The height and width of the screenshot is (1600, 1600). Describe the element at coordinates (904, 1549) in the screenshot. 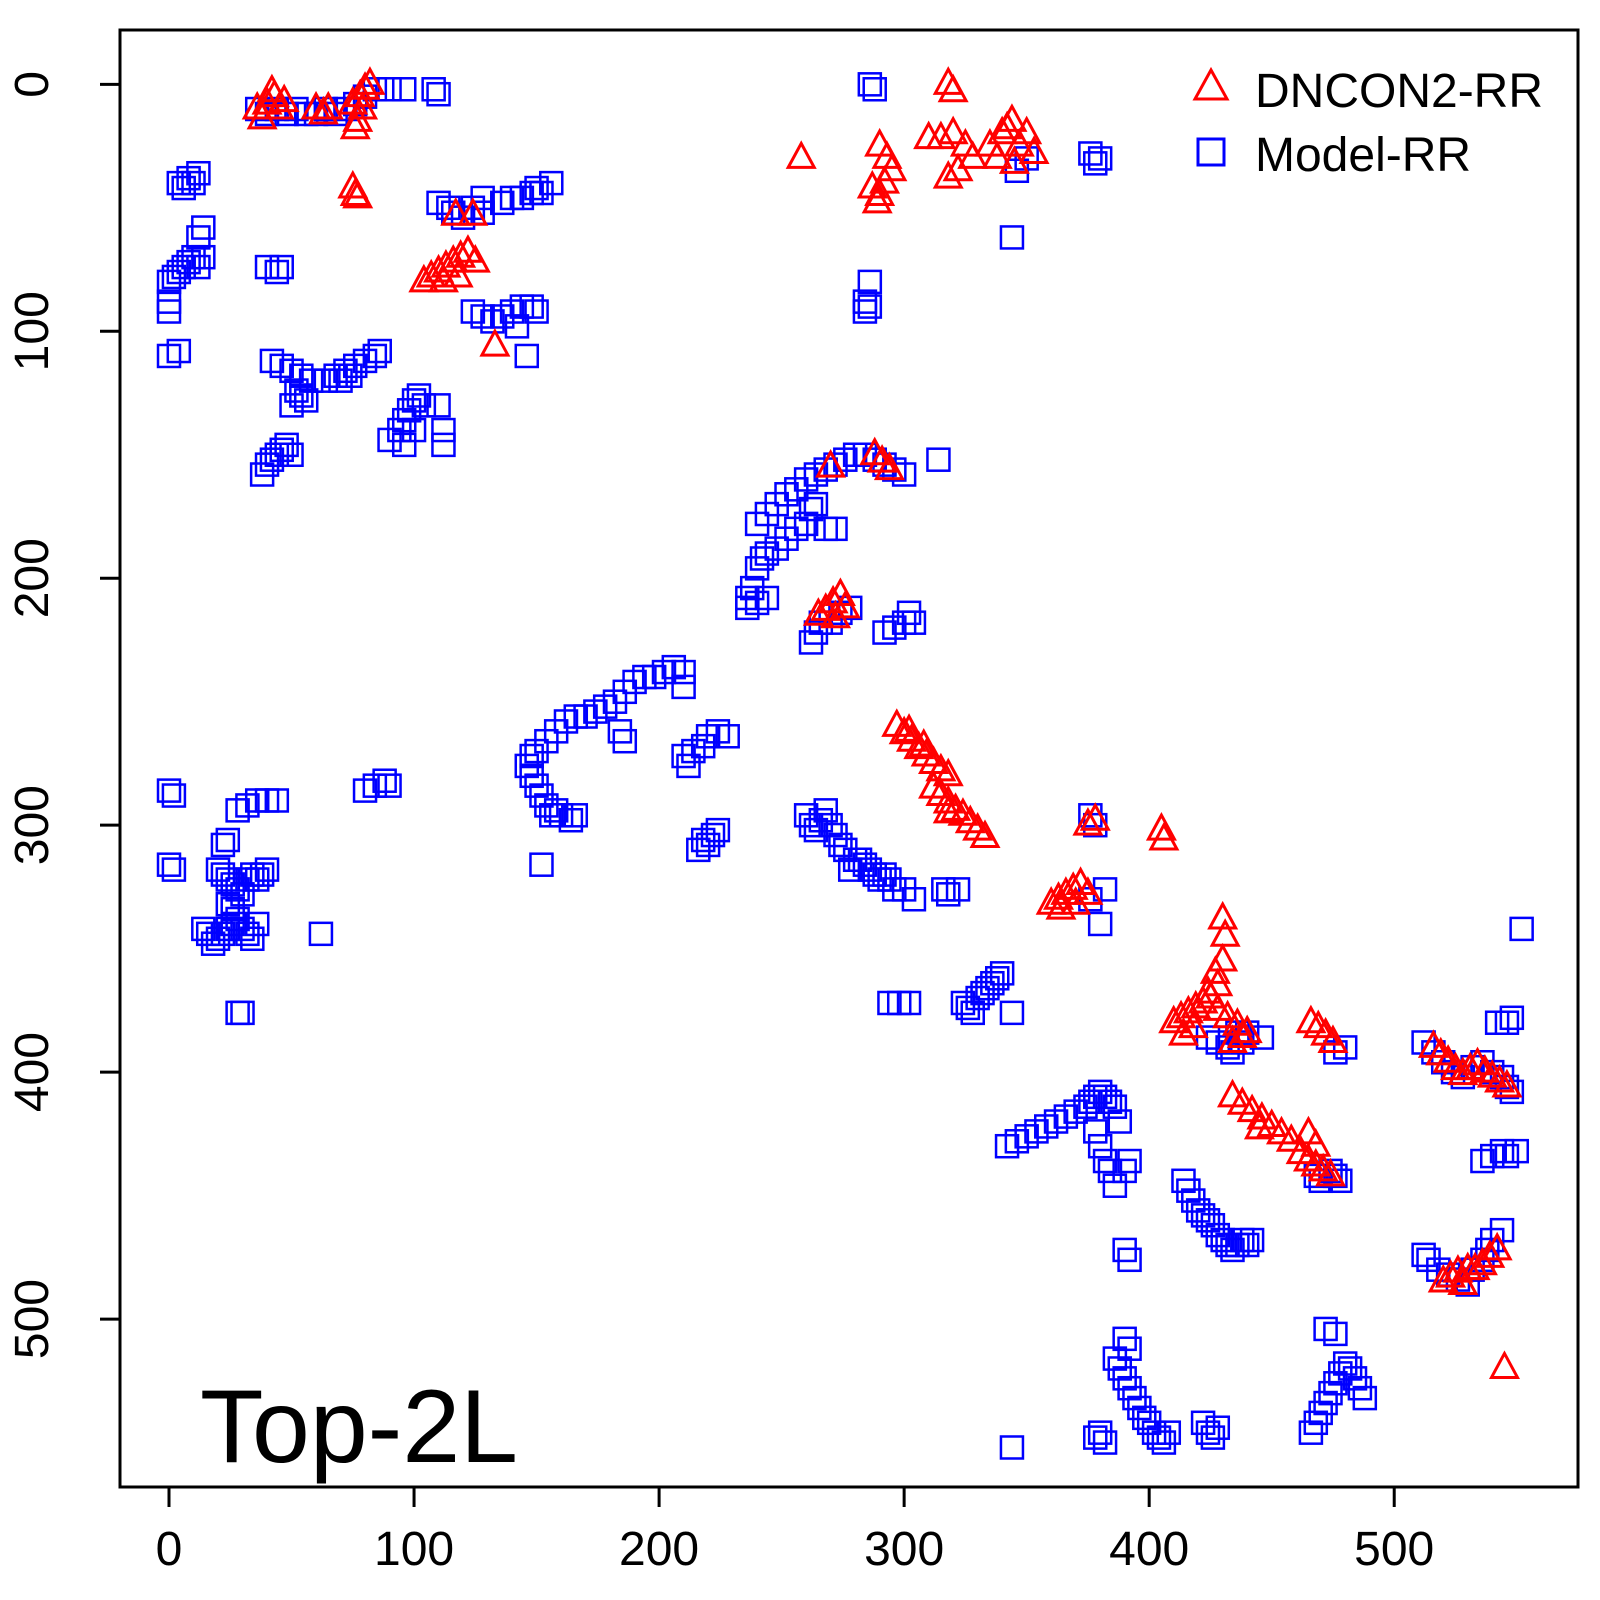

I see `x-tick-label: 300` at that location.